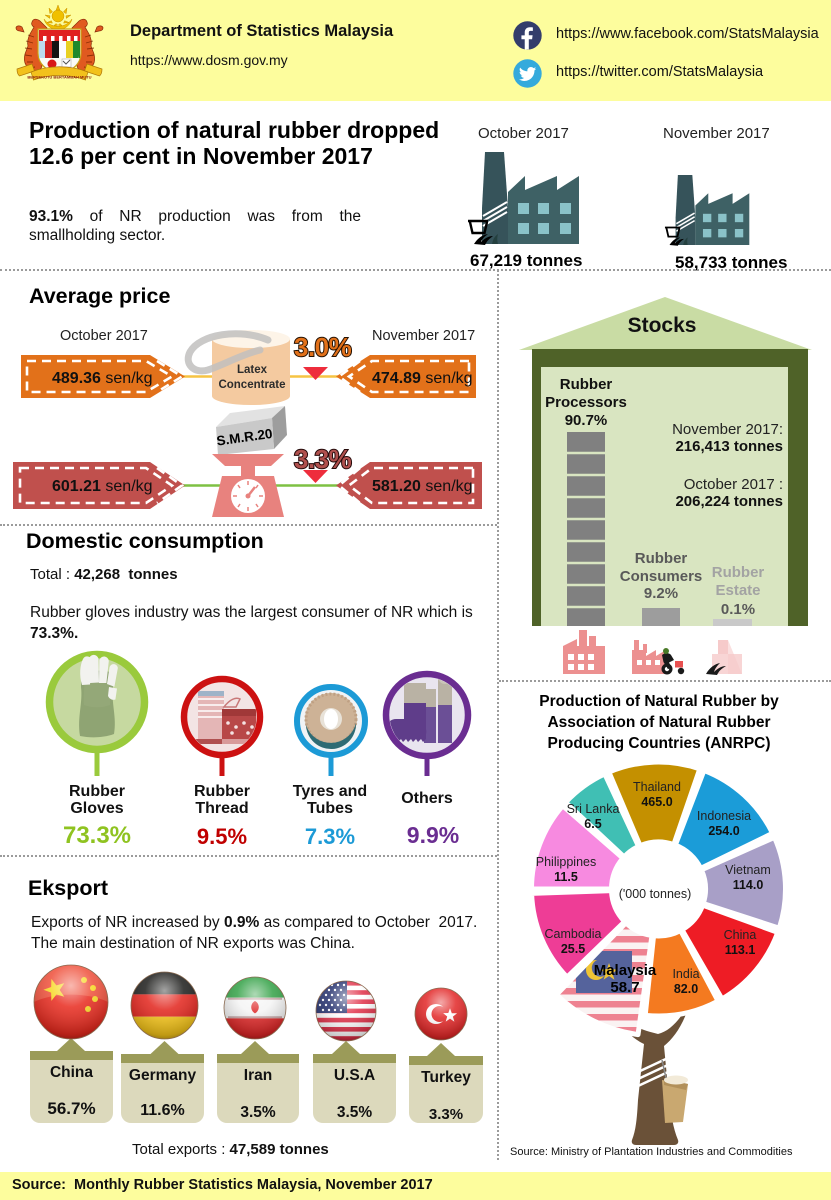 The height and width of the screenshot is (1200, 831). What do you see at coordinates (323, 459) in the screenshot?
I see `svg-text: 3.3%` at bounding box center [323, 459].